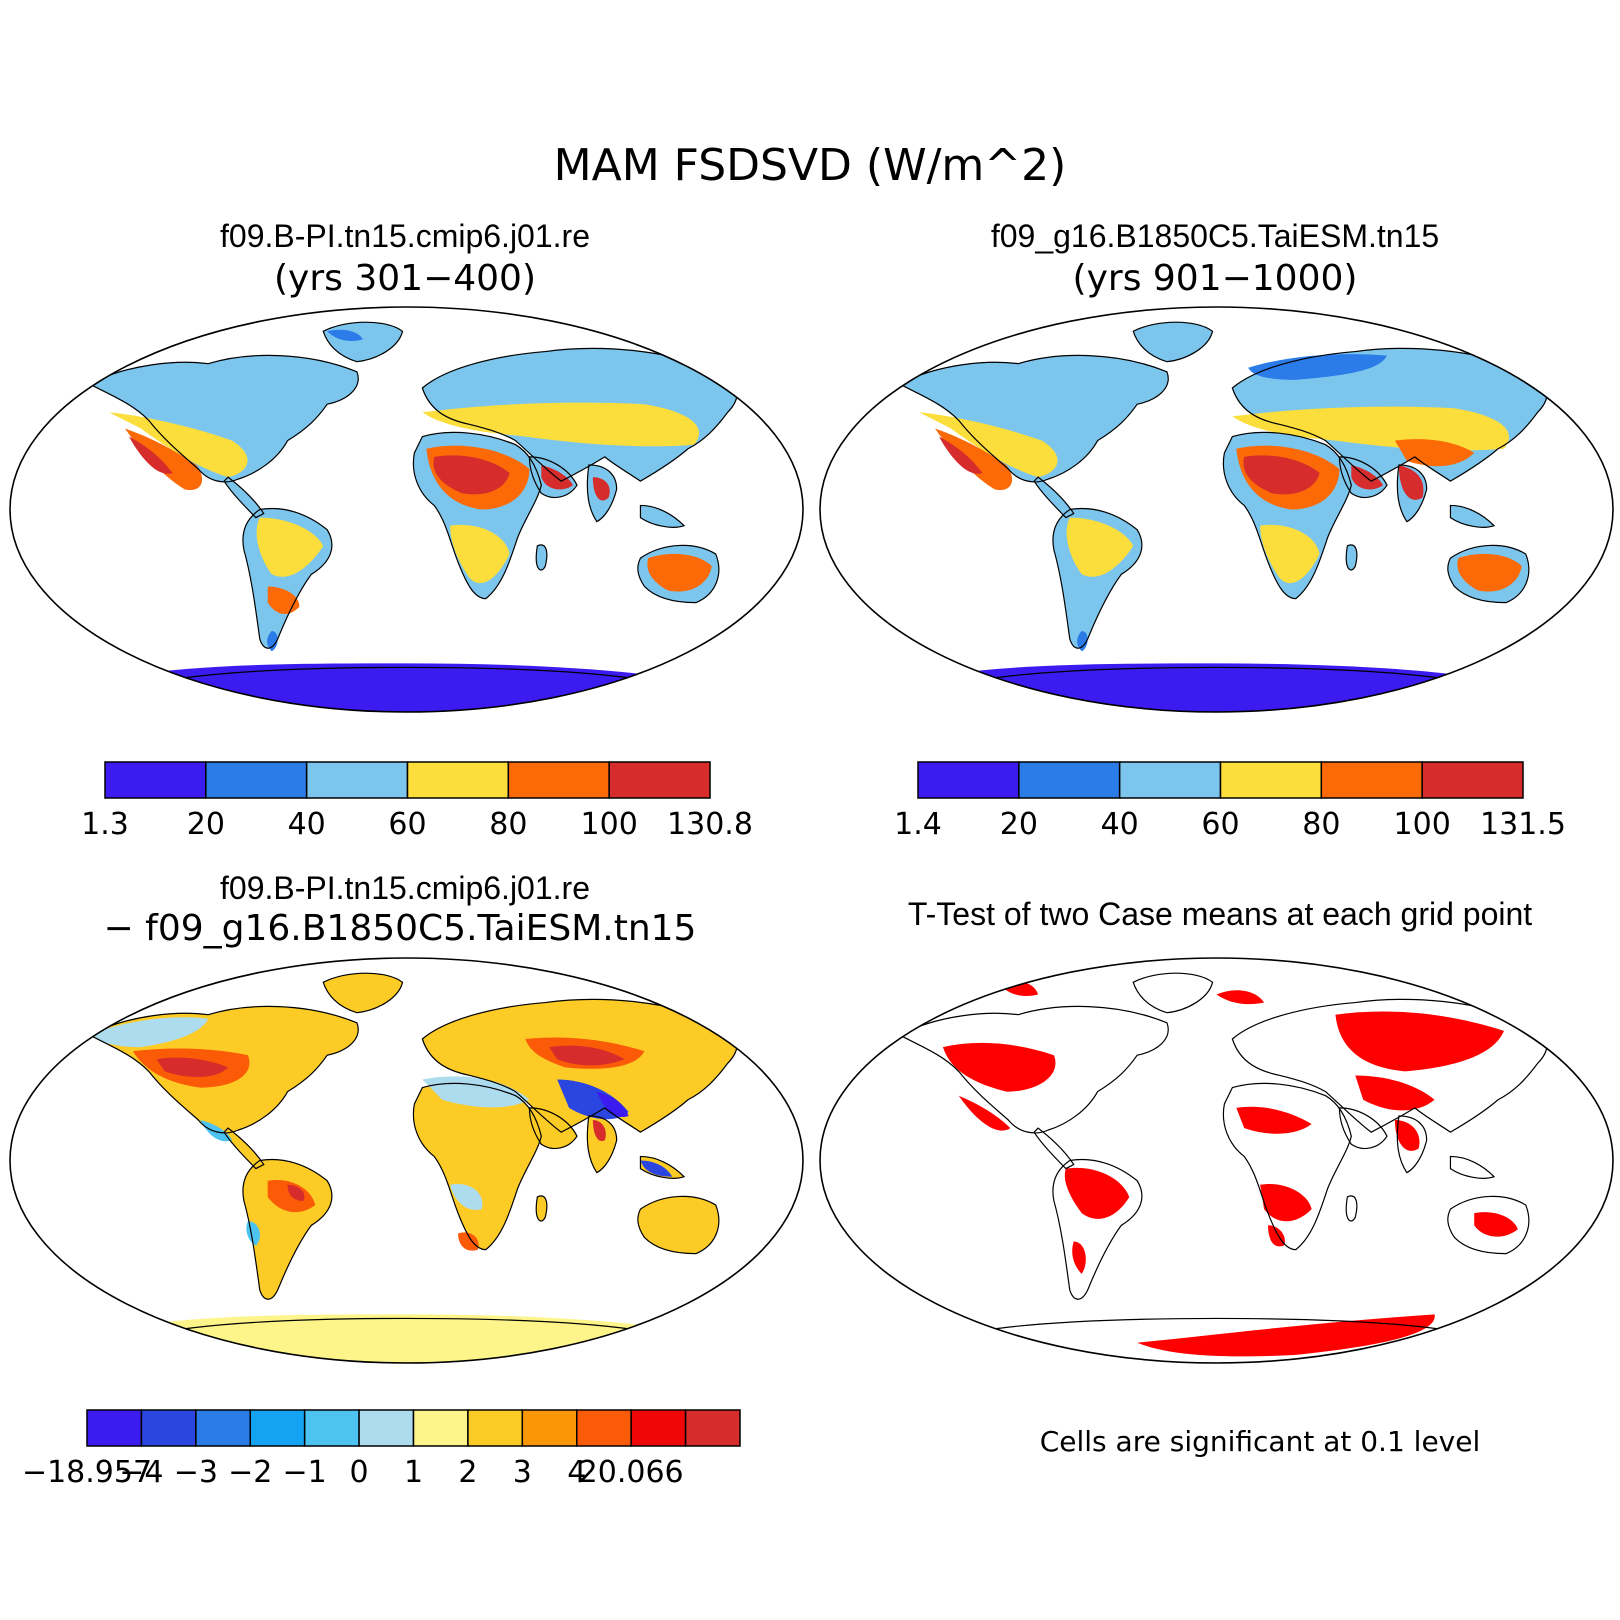 This screenshot has width=1620, height=1620. I want to click on colorbar-panel3: −18.957−4 −3 −2 −1 0 1 2 3 420.066, so click(381, 1449).